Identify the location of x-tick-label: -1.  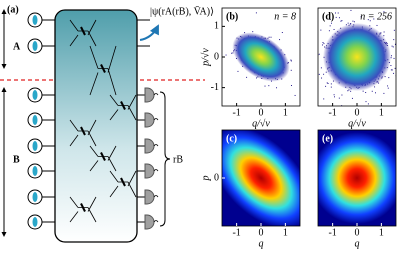
(332, 112).